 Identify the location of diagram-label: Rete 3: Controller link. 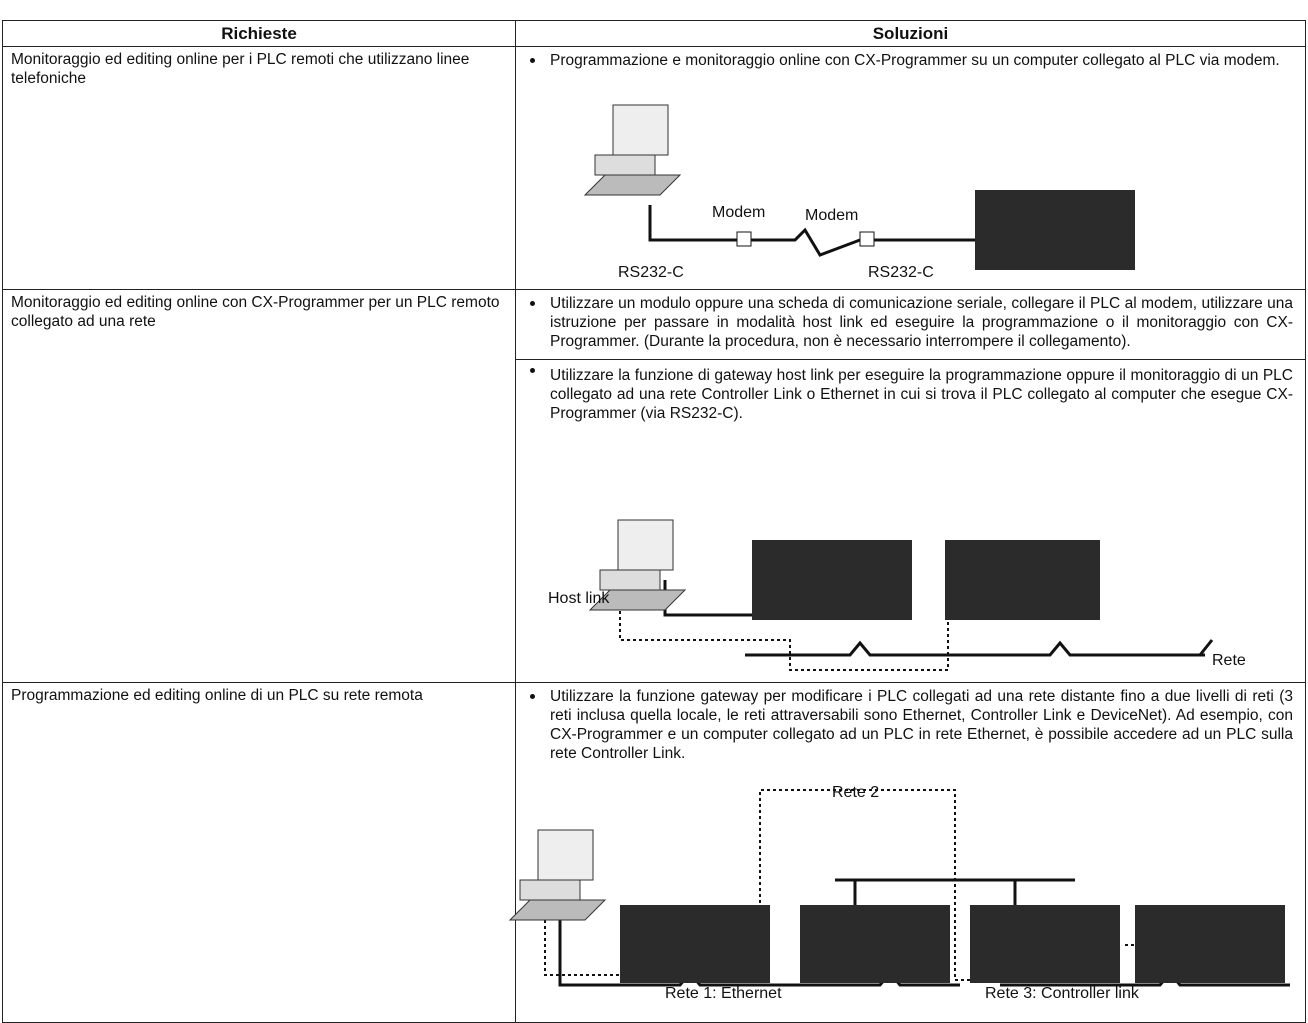
(1062, 993).